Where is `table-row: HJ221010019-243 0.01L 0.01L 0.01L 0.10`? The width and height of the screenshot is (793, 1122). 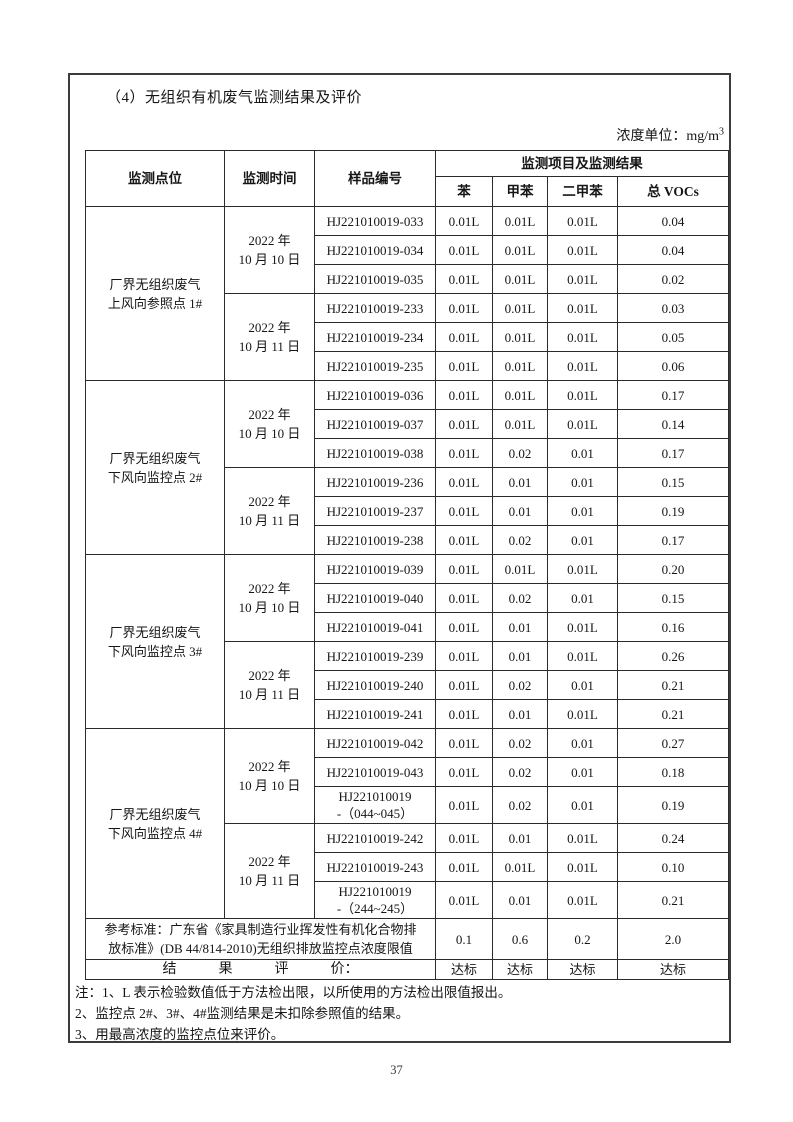 table-row: HJ221010019-243 0.01L 0.01L 0.01L 0.10 is located at coordinates (407, 867).